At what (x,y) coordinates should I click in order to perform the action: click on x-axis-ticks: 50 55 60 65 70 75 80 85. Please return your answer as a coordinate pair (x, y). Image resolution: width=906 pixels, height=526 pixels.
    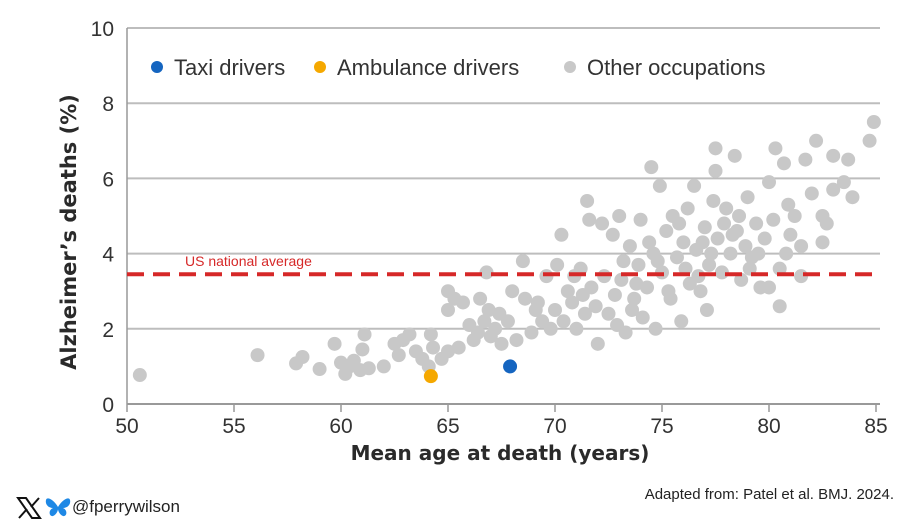
    Looking at the image, I should click on (501, 421).